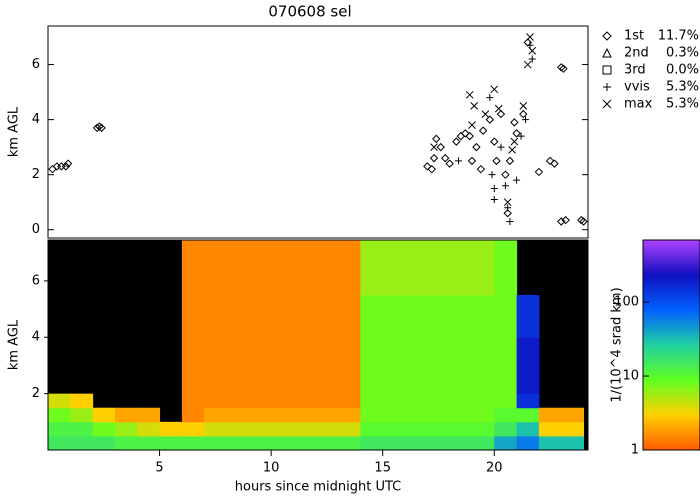 Image resolution: width=700 pixels, height=500 pixels. What do you see at coordinates (309, 12) in the screenshot?
I see `chart-title: 070608 sel` at bounding box center [309, 12].